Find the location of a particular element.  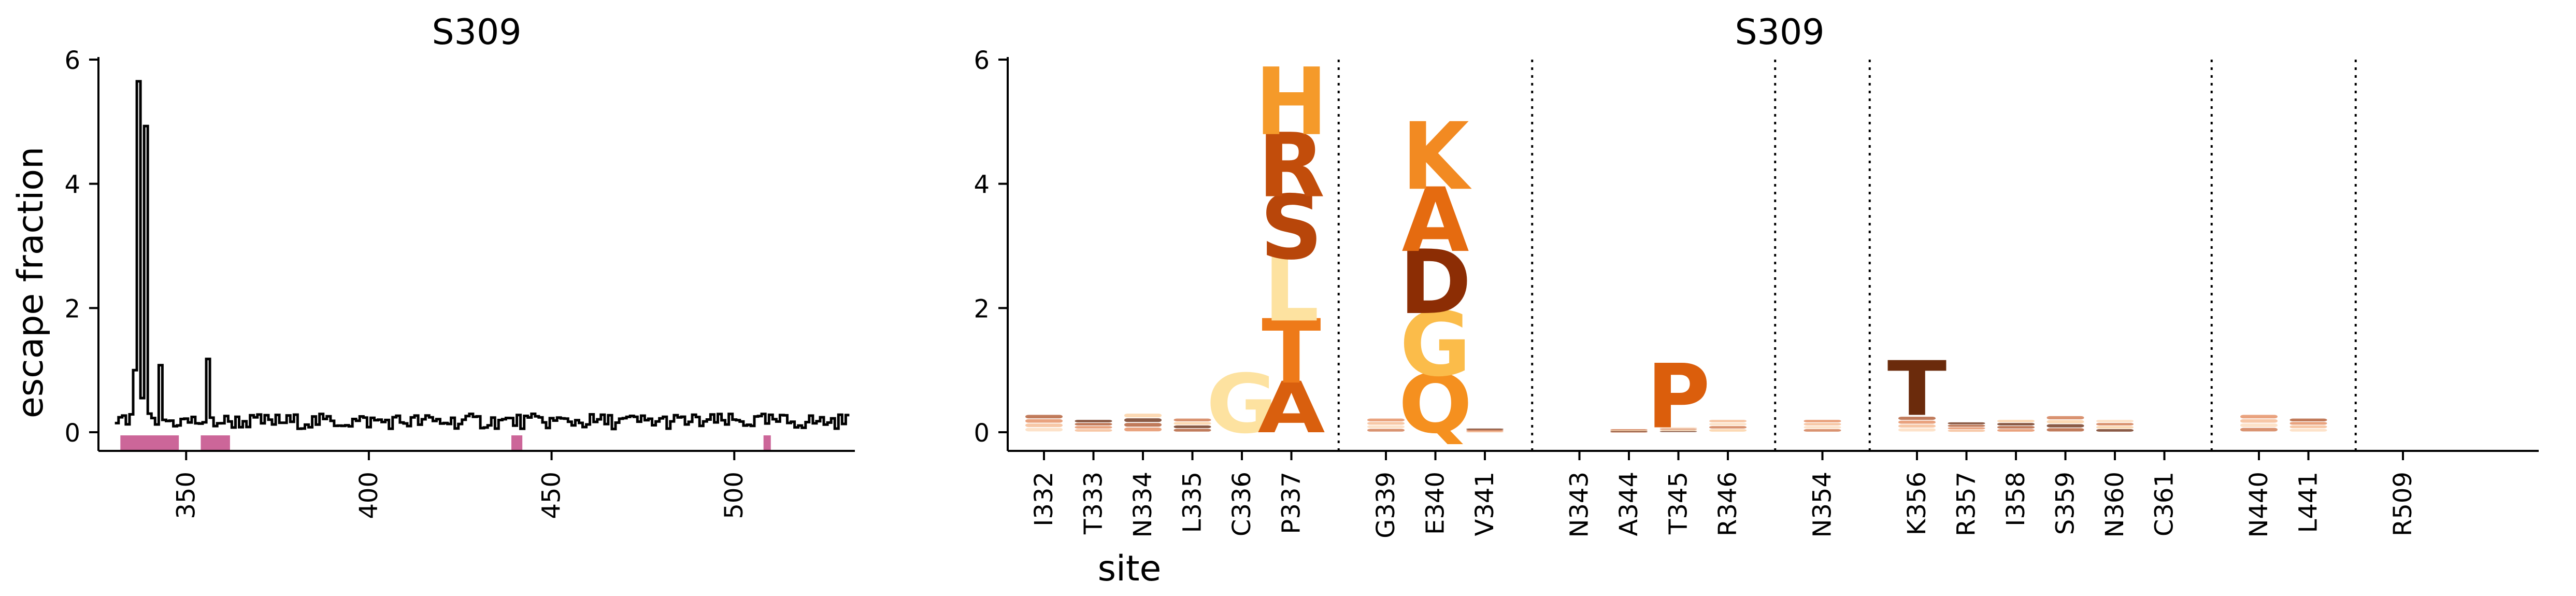

logo-letter-P337-L: L is located at coordinates (1291, 290).